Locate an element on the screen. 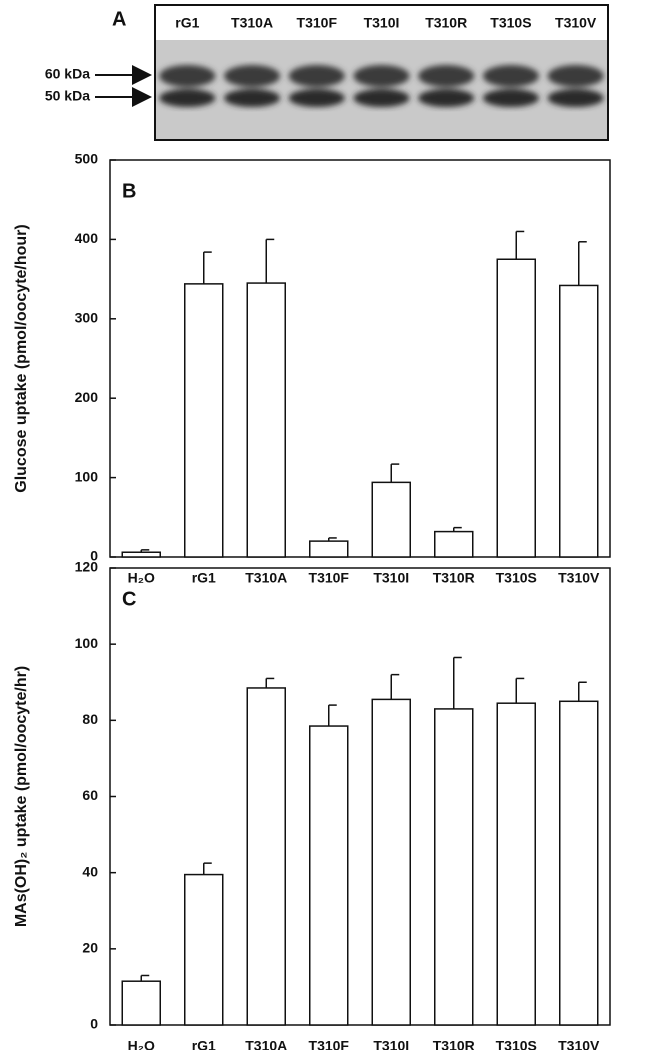  y-tick-label: 60 is located at coordinates (90, 795).